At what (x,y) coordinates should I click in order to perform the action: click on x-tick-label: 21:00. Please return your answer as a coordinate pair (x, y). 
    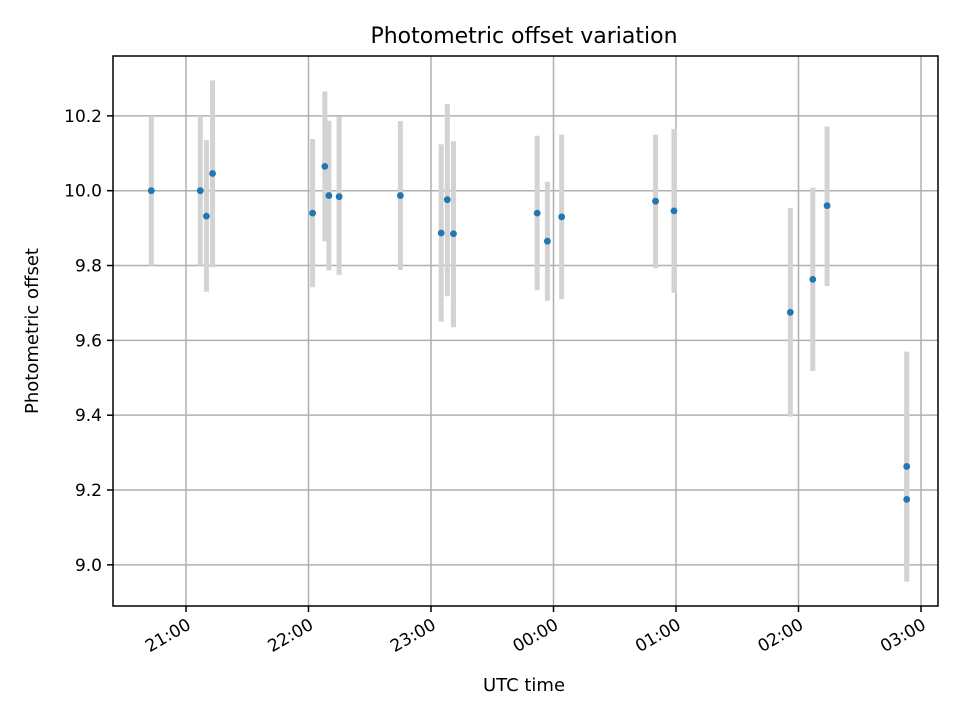
    Looking at the image, I should click on (168, 636).